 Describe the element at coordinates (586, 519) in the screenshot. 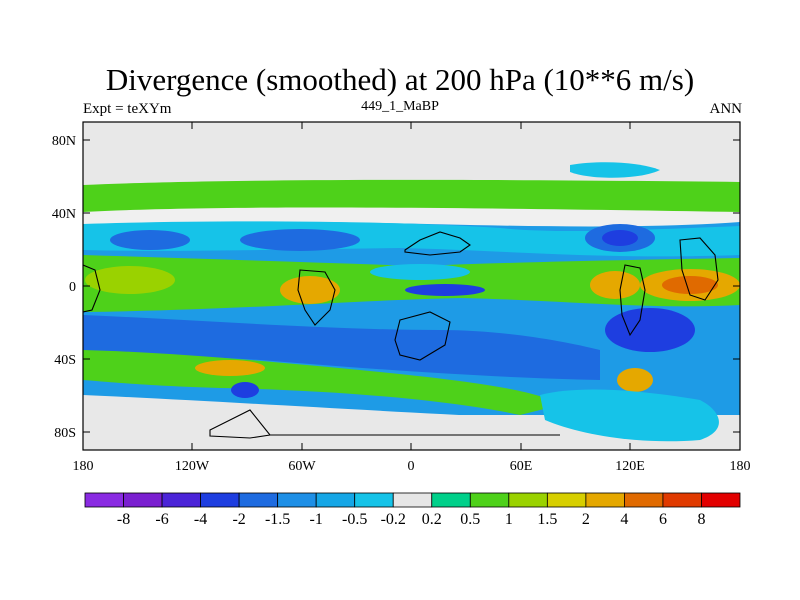

I see `colorbar-label: 2` at that location.